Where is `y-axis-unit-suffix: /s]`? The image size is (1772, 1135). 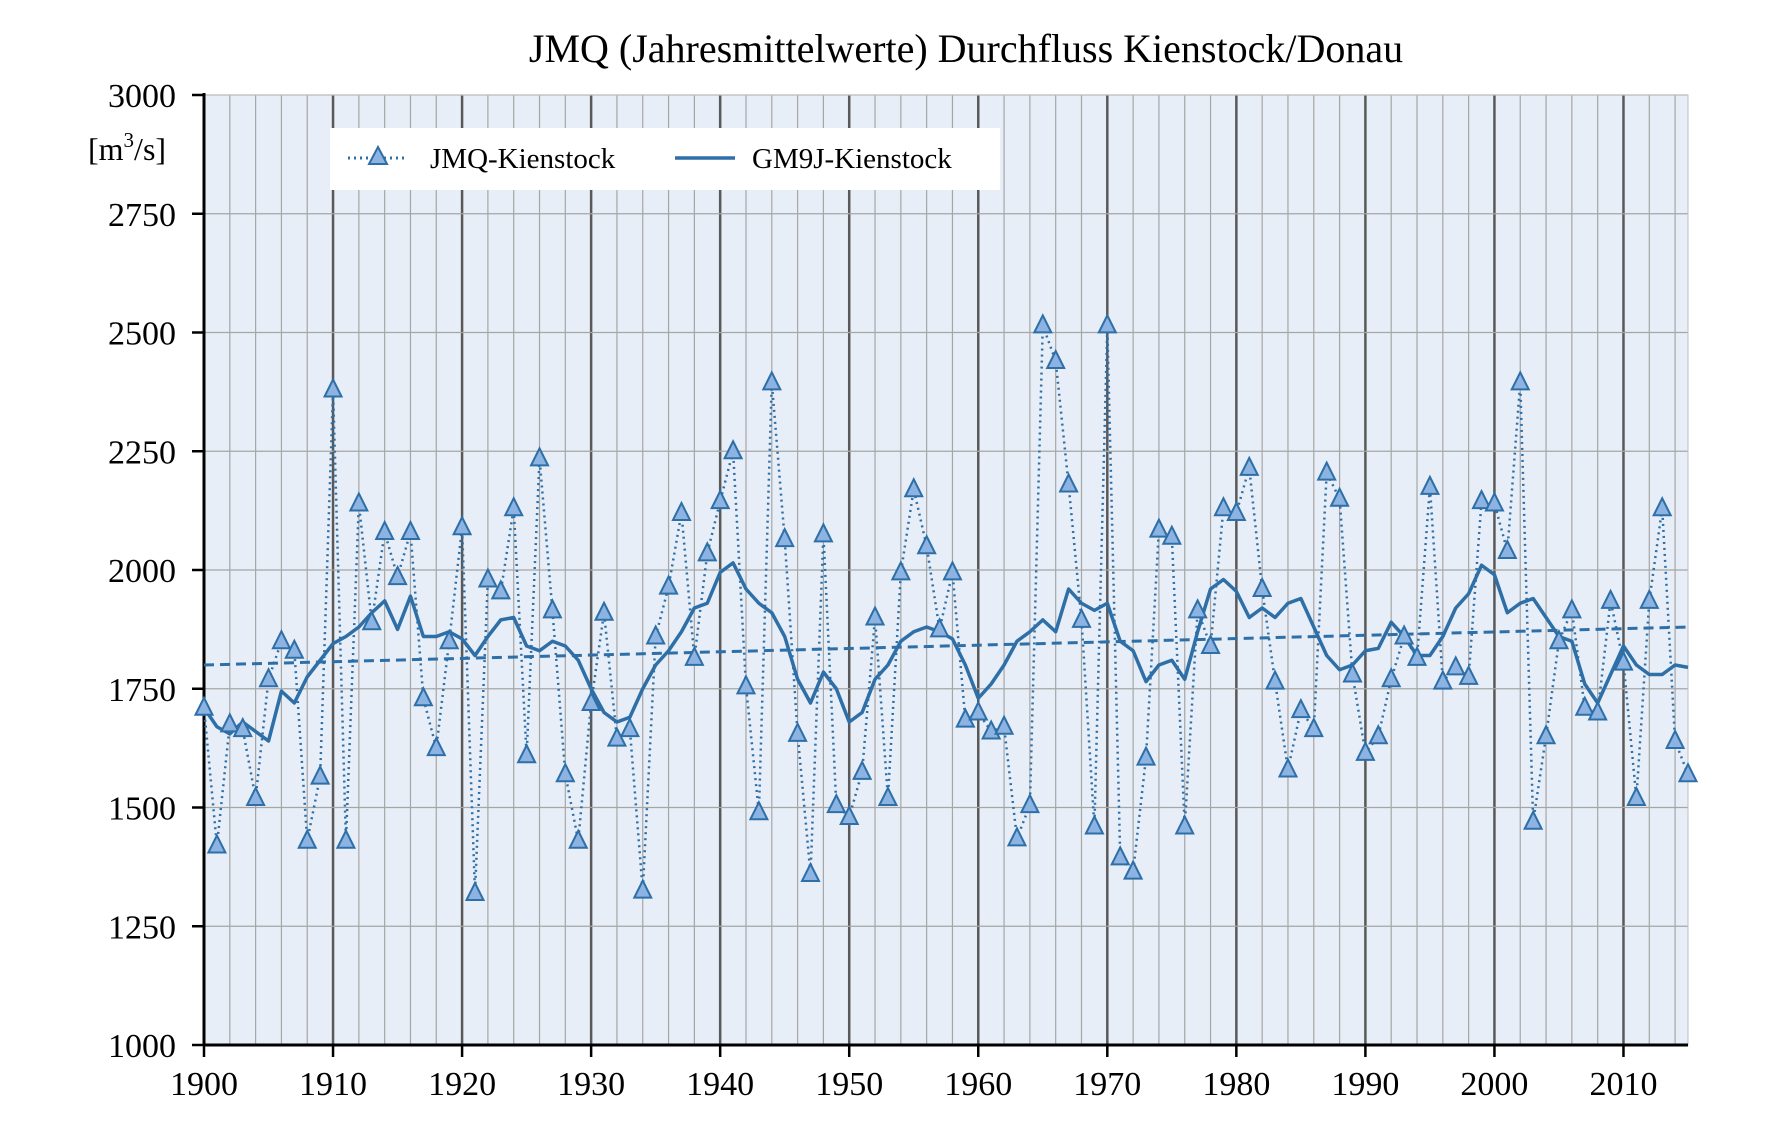 y-axis-unit-suffix: /s] is located at coordinates (150, 149).